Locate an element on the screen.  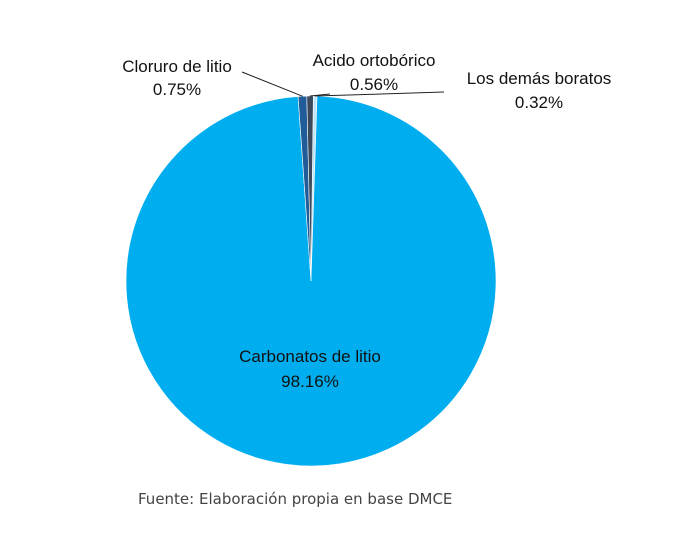
leader-cloruro is located at coordinates (272, 84).